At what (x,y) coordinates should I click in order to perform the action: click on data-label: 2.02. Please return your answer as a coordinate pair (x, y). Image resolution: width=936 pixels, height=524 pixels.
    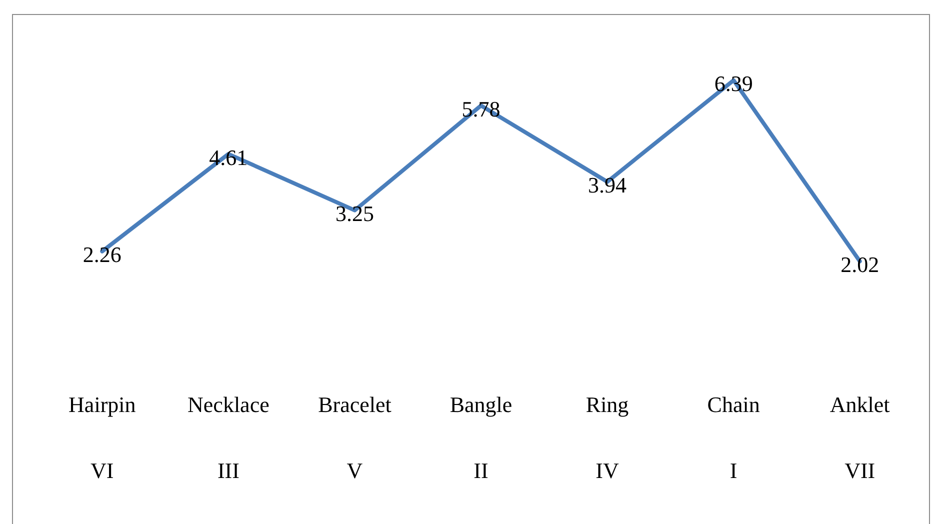
    Looking at the image, I should click on (860, 265).